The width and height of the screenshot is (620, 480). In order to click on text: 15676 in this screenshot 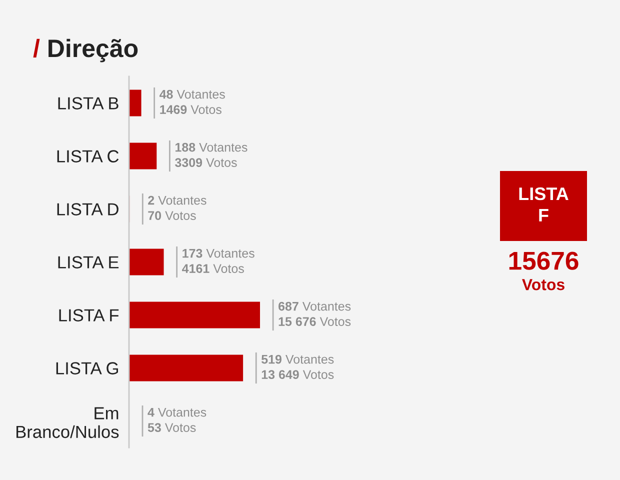, I will do `click(543, 261)`.